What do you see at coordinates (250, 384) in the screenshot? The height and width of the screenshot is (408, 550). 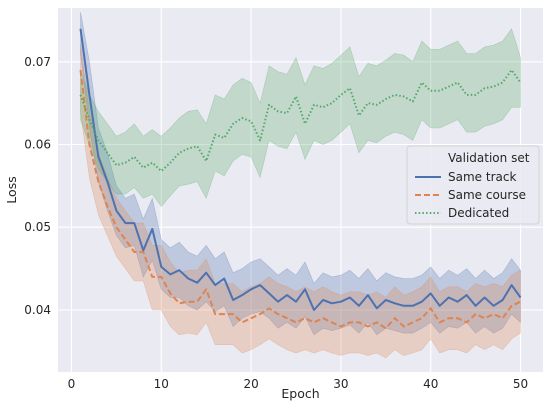 I see `x-tick-label: 20` at bounding box center [250, 384].